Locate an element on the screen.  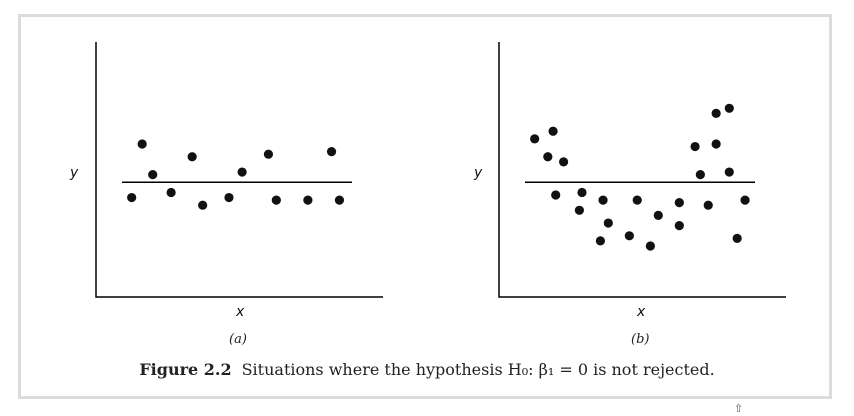
panel-b-x-label: x is located at coordinates (641, 312).